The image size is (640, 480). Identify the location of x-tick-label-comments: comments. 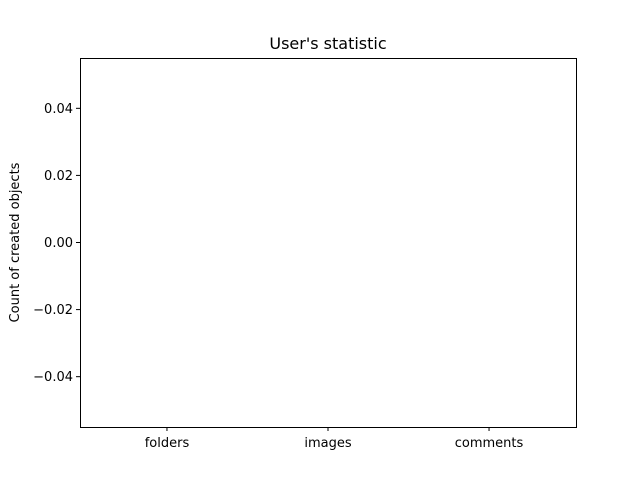
(489, 443).